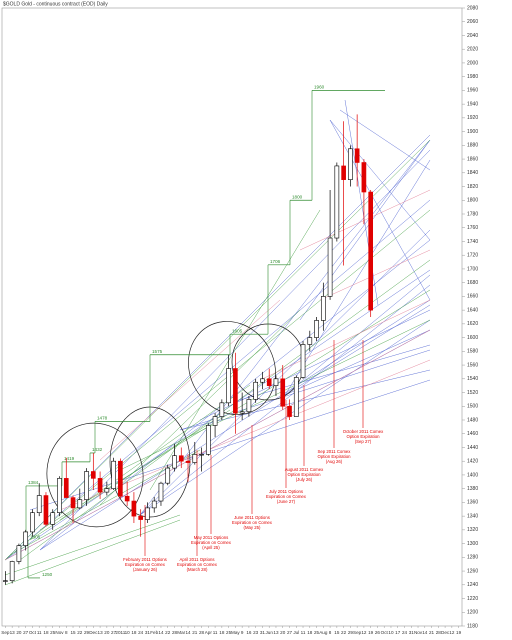 This screenshot has height=640, width=512. Describe the element at coordinates (472, 50) in the screenshot. I see `y-tick-label: 2020` at that location.